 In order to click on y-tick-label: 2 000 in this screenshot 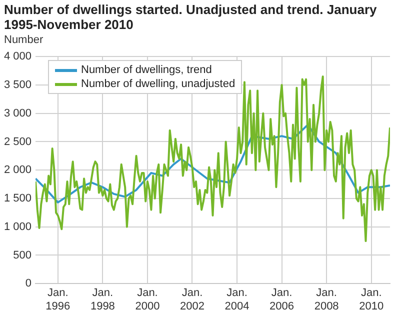, I will do `click(18, 170)`.